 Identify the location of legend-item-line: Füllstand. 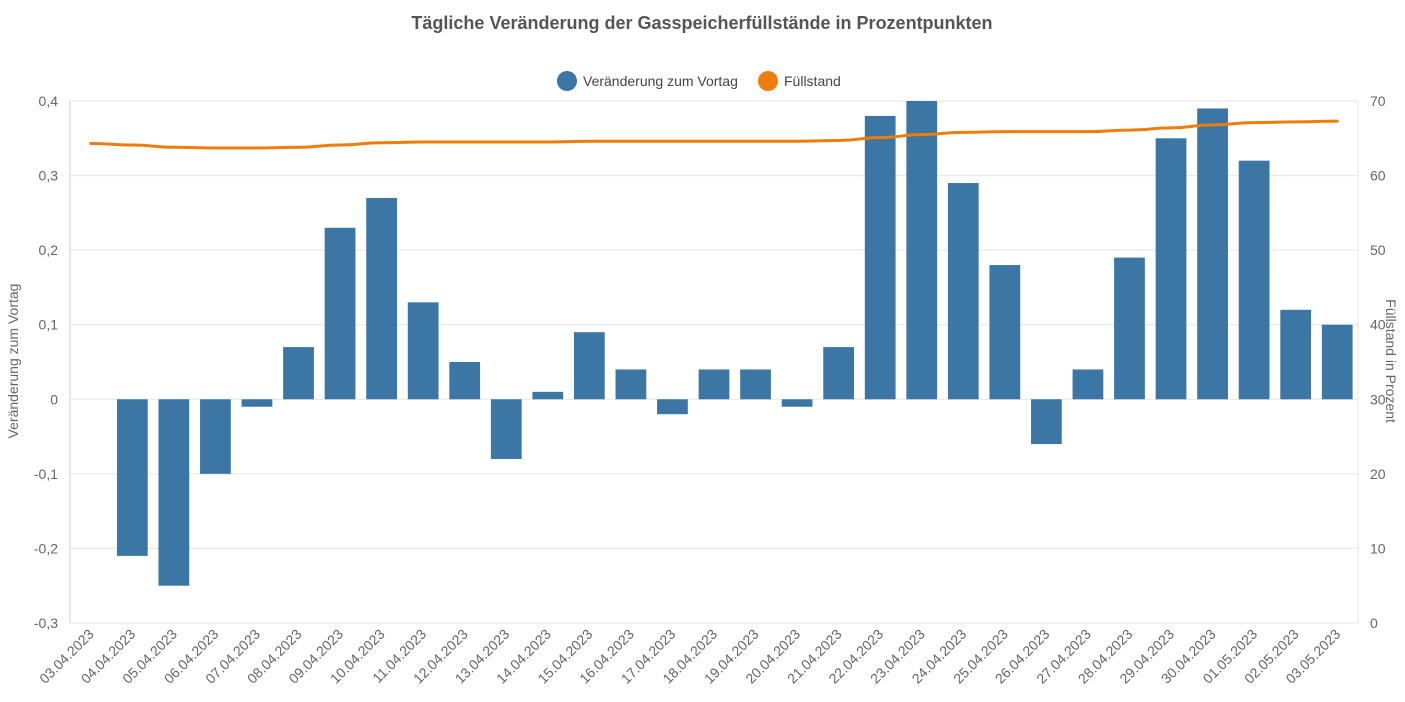
(799, 81).